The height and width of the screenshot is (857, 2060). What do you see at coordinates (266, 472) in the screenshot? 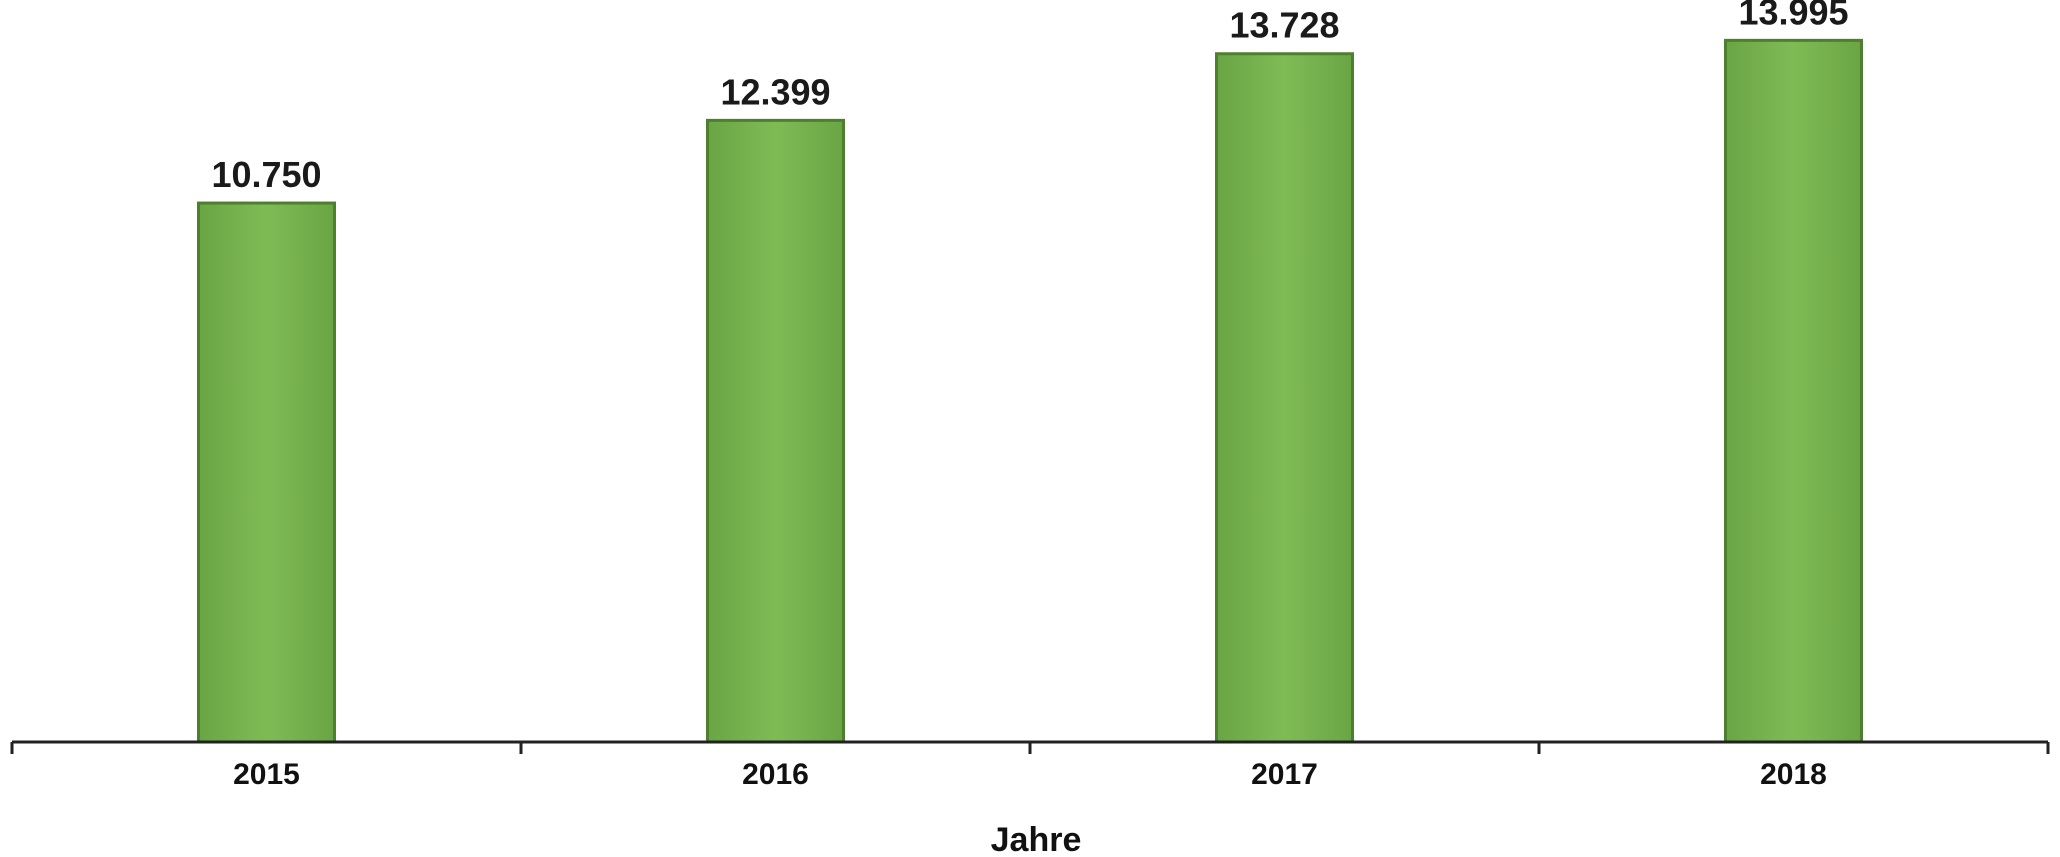
I see `bar-2015` at bounding box center [266, 472].